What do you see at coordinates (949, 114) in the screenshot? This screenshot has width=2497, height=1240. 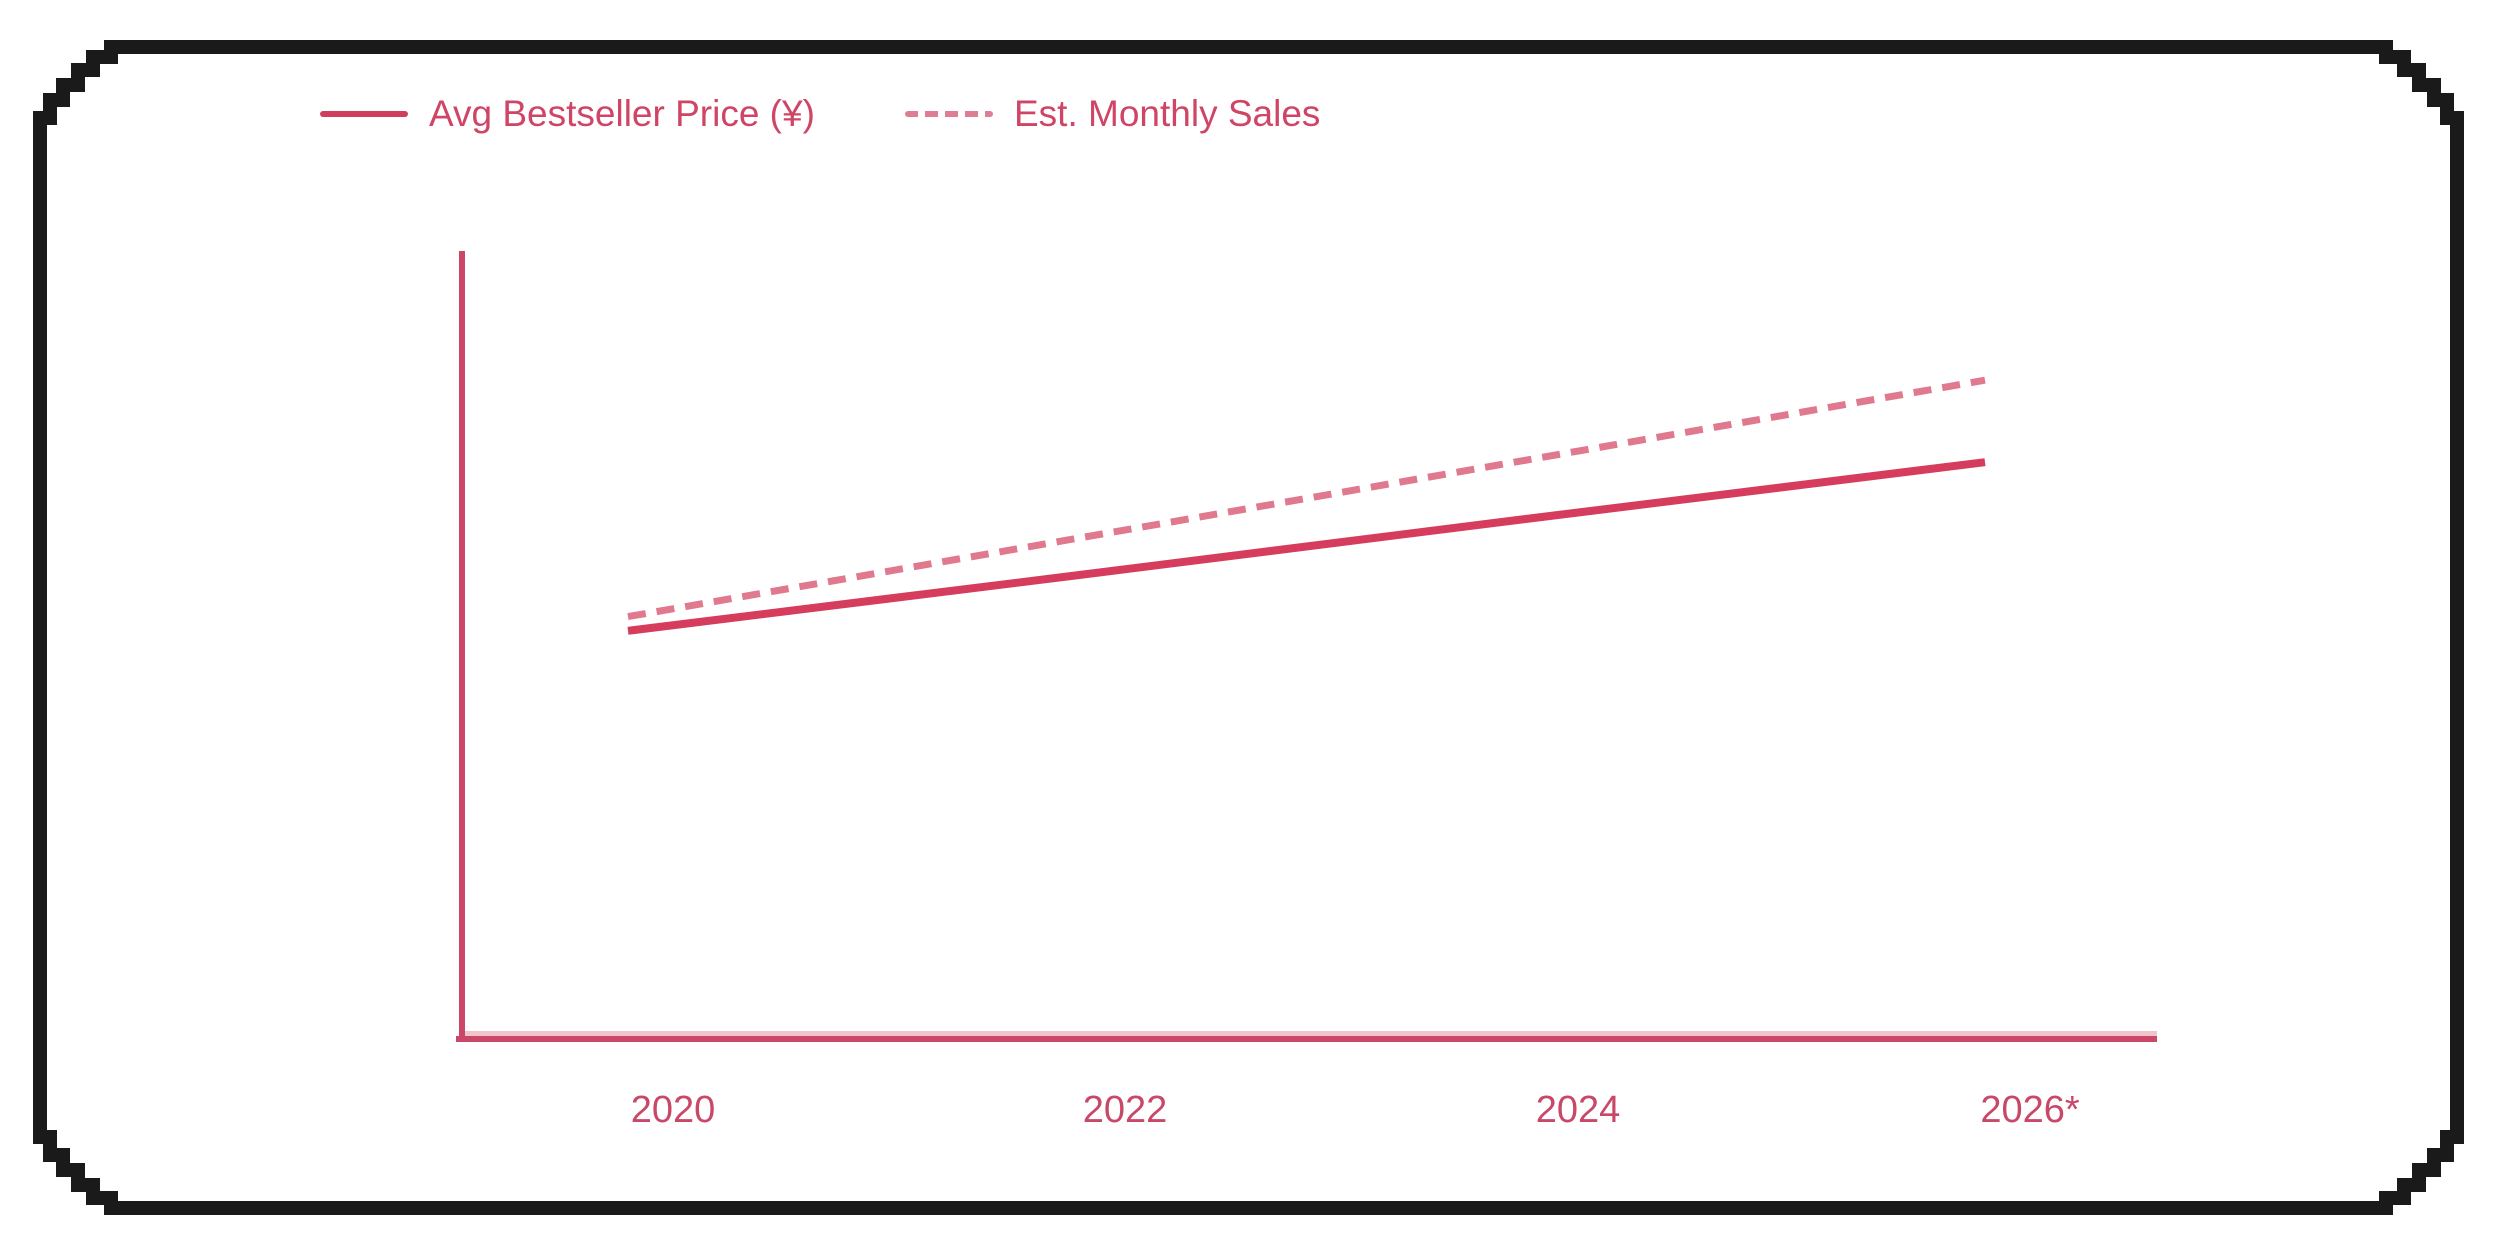 I see `legend-dashed-line-swatch` at bounding box center [949, 114].